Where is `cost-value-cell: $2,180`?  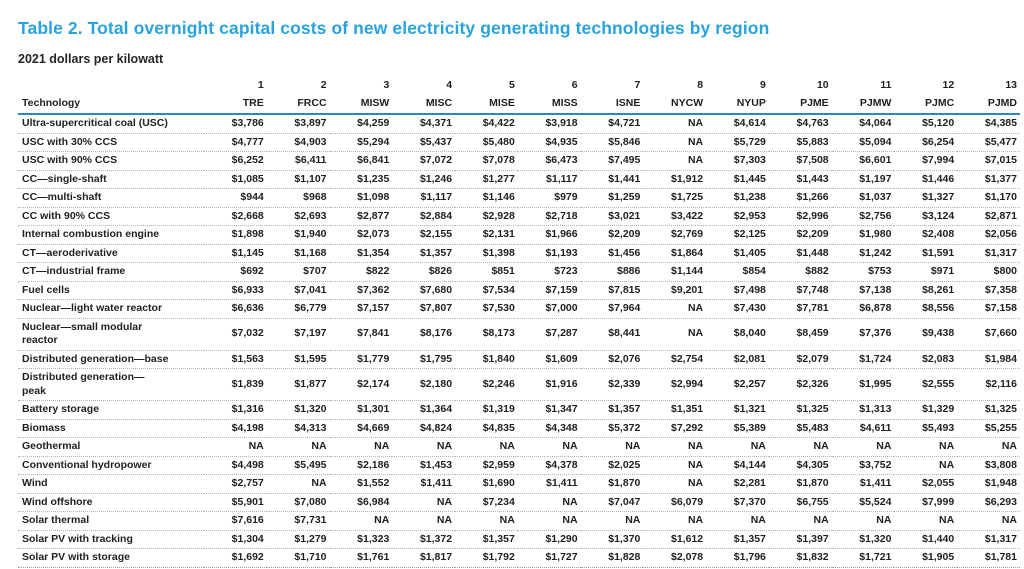 cost-value-cell: $2,180 is located at coordinates (424, 384).